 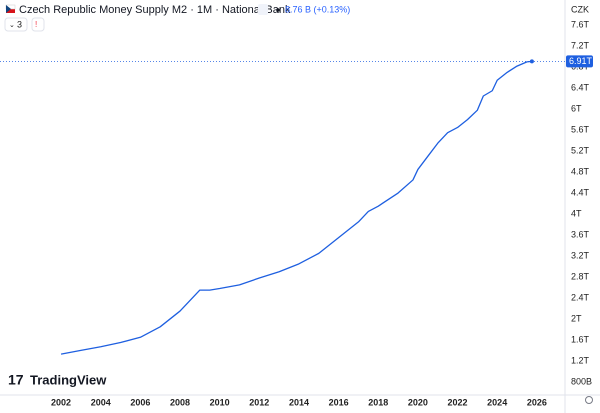 What do you see at coordinates (317, 9) in the screenshot?
I see `price-change: 8.76 B (+0.13%)` at bounding box center [317, 9].